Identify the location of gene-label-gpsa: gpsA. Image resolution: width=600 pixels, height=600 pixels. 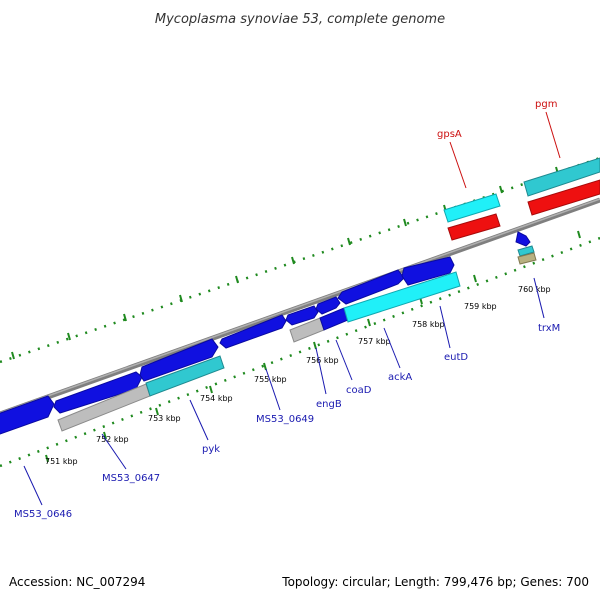
(449, 134).